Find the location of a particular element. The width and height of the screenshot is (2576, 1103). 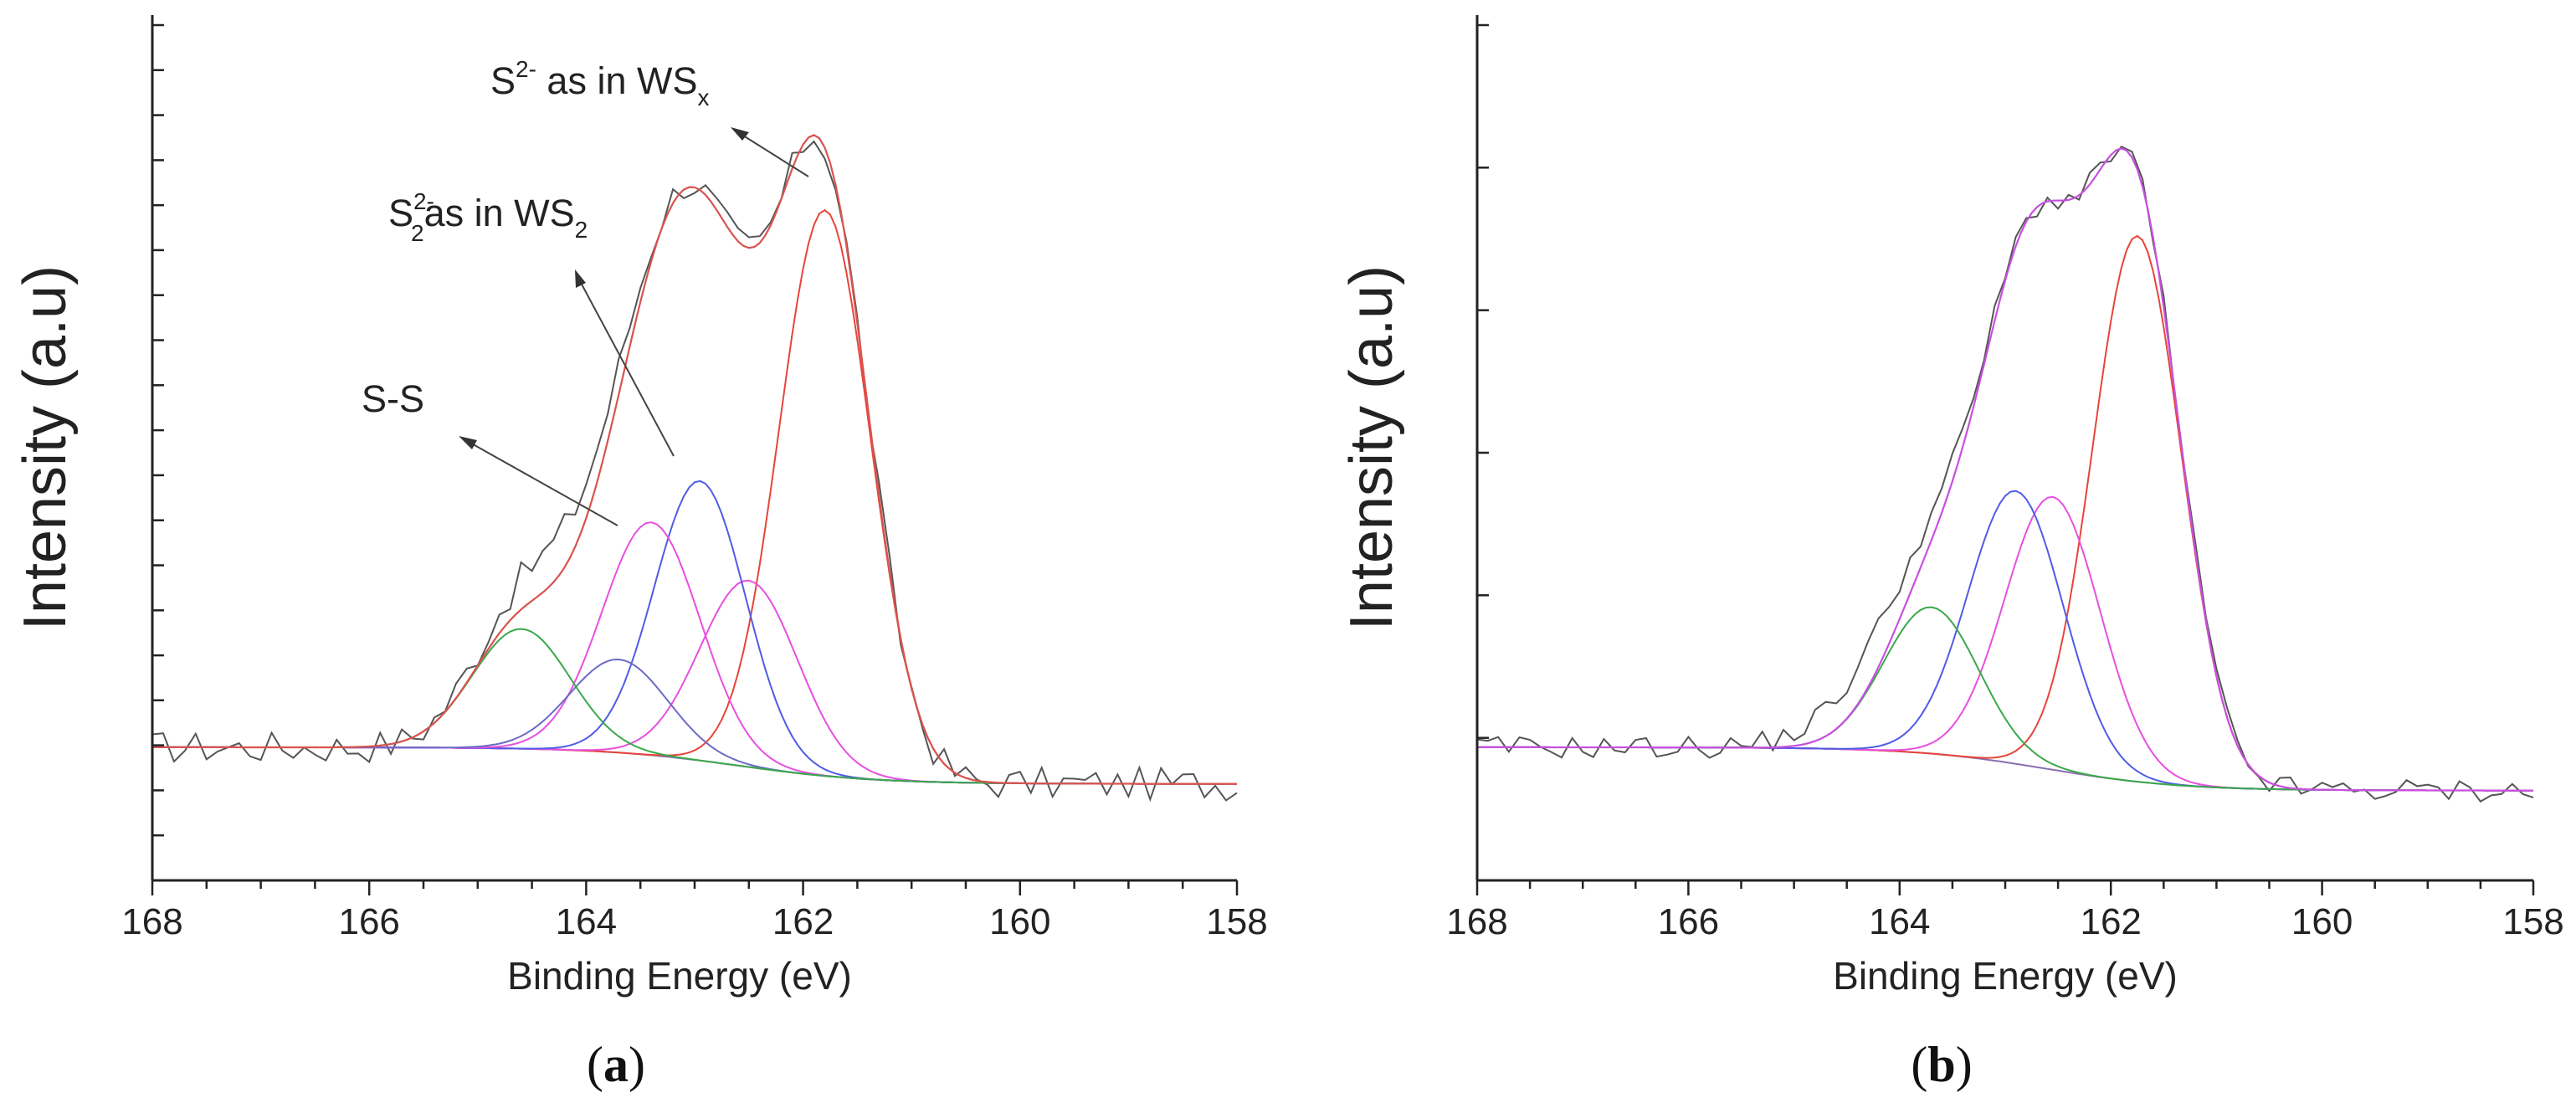

annotation-wsx-text: as in WS is located at coordinates (617, 80).